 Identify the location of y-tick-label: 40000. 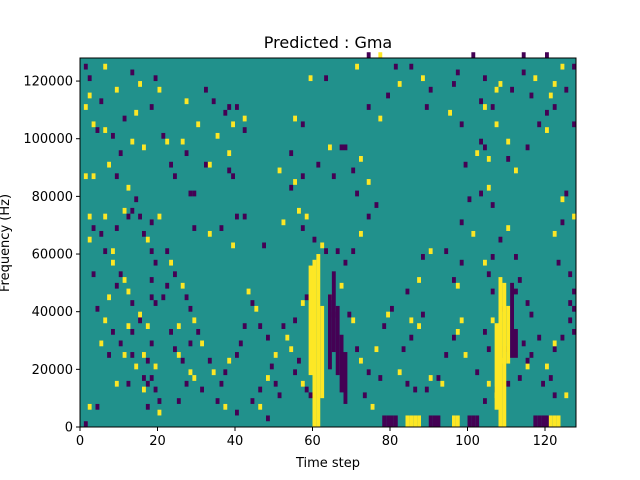
(52, 312).